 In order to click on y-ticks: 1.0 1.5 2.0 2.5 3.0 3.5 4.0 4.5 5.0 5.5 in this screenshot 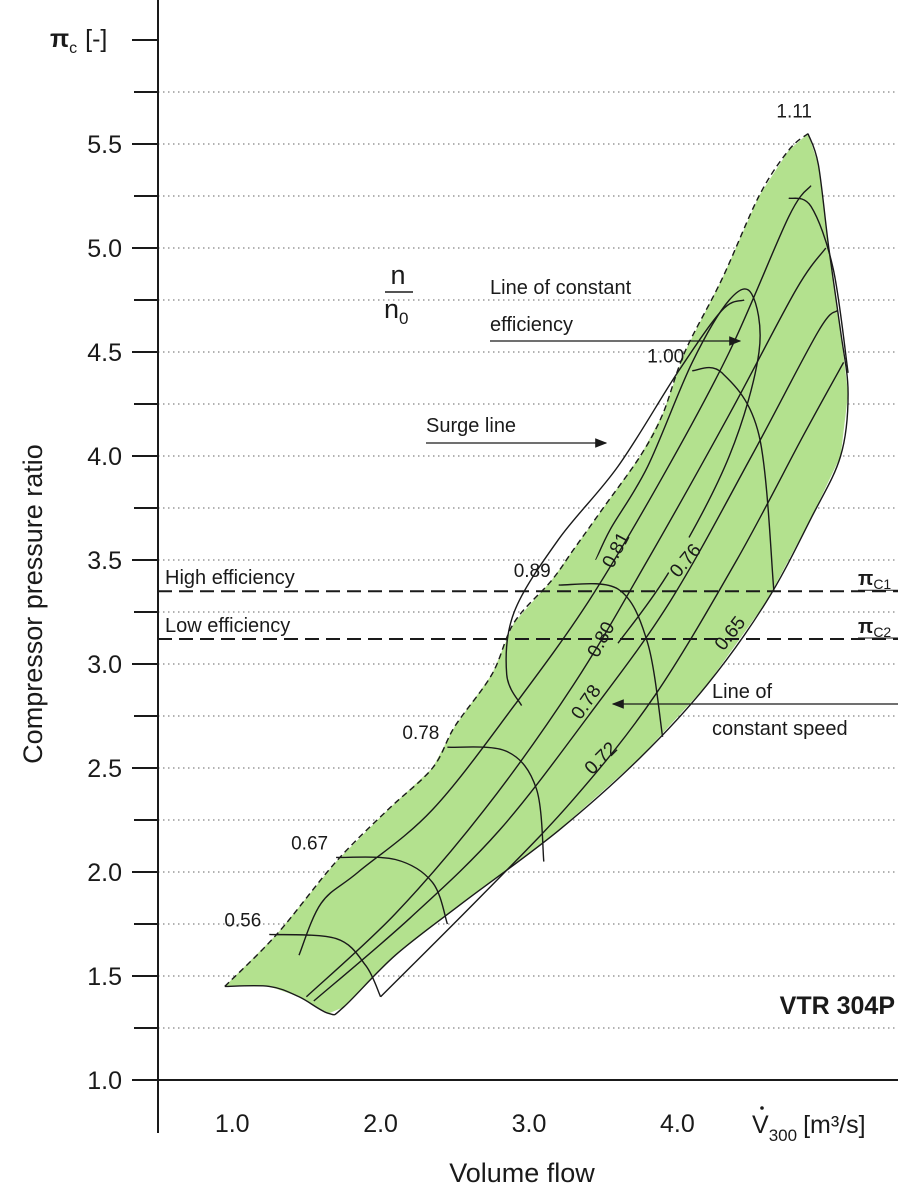, I will do `click(122, 567)`.